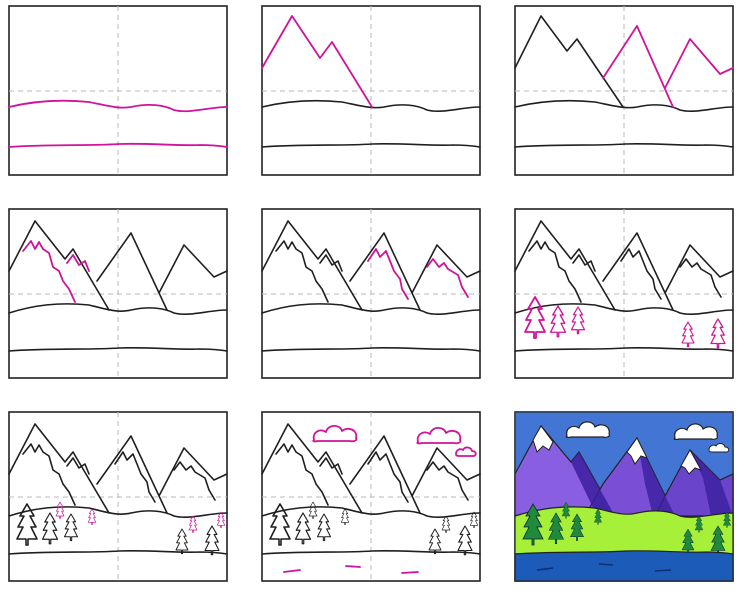 This screenshot has width=745, height=603. I want to click on step-5-panel, so click(371, 293).